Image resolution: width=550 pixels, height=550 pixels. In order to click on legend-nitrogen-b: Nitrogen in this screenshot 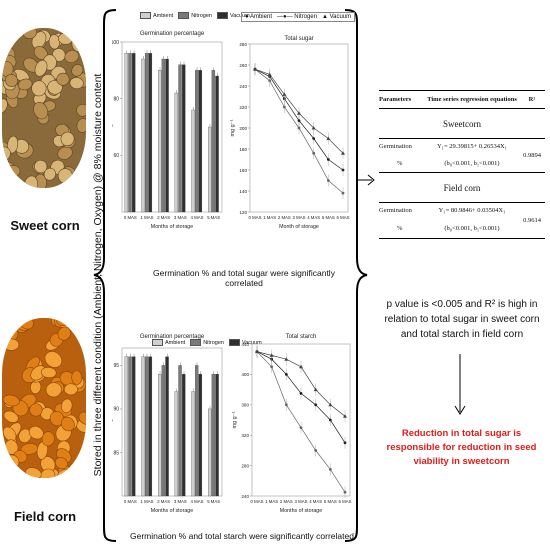, I will do `click(207, 342)`.